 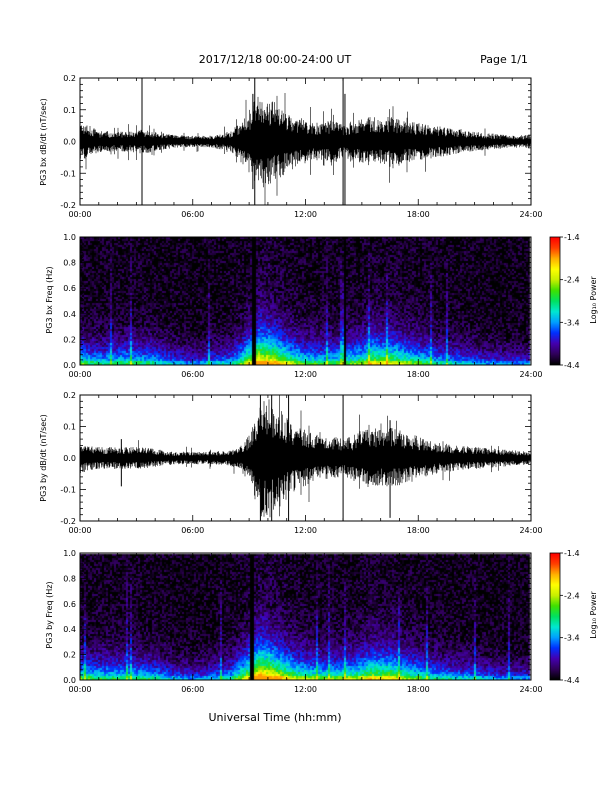 I want to click on colorbar-bx: Log₁₀ Power -1.4 -2.4 -3.4 -4.4, so click(x=573, y=301).